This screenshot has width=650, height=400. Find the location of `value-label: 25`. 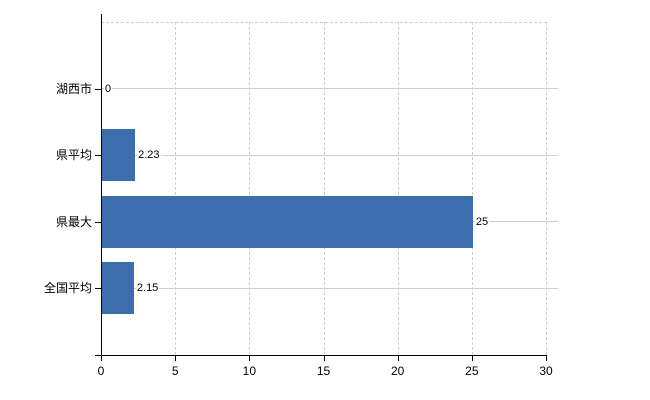

value-label: 25 is located at coordinates (482, 221).